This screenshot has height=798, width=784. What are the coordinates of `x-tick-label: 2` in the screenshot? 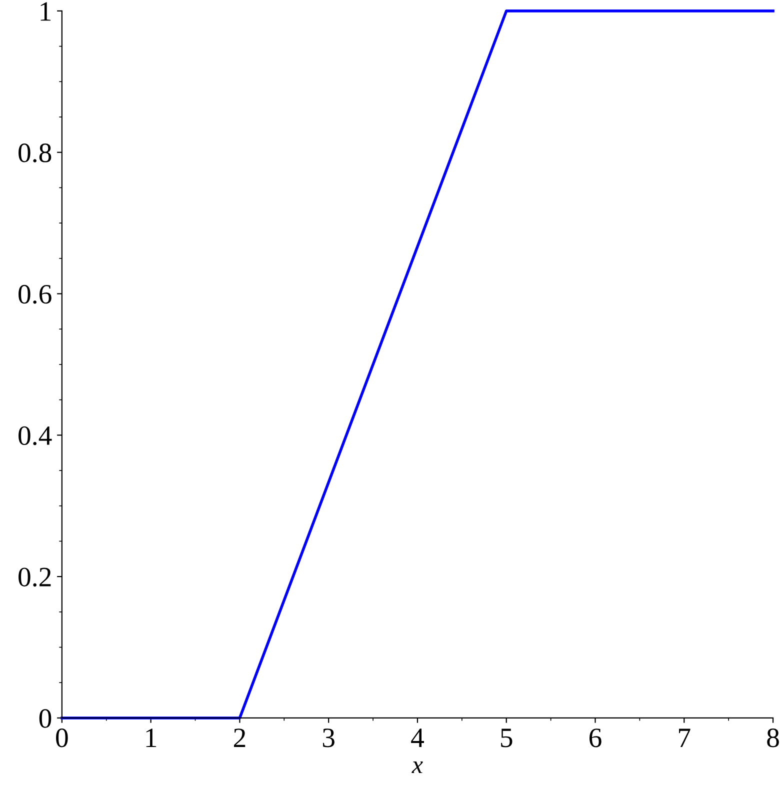 It's located at (240, 737).